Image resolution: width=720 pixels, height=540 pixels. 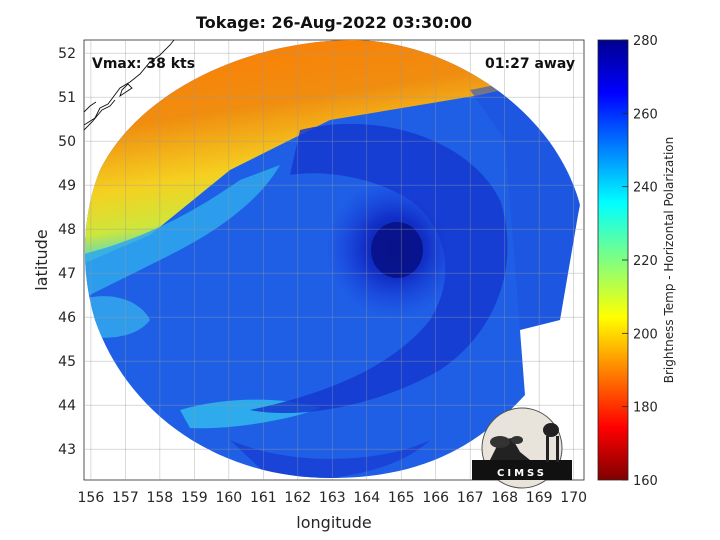 What do you see at coordinates (297, 498) in the screenshot?
I see `x-tick-label: 162` at bounding box center [297, 498].